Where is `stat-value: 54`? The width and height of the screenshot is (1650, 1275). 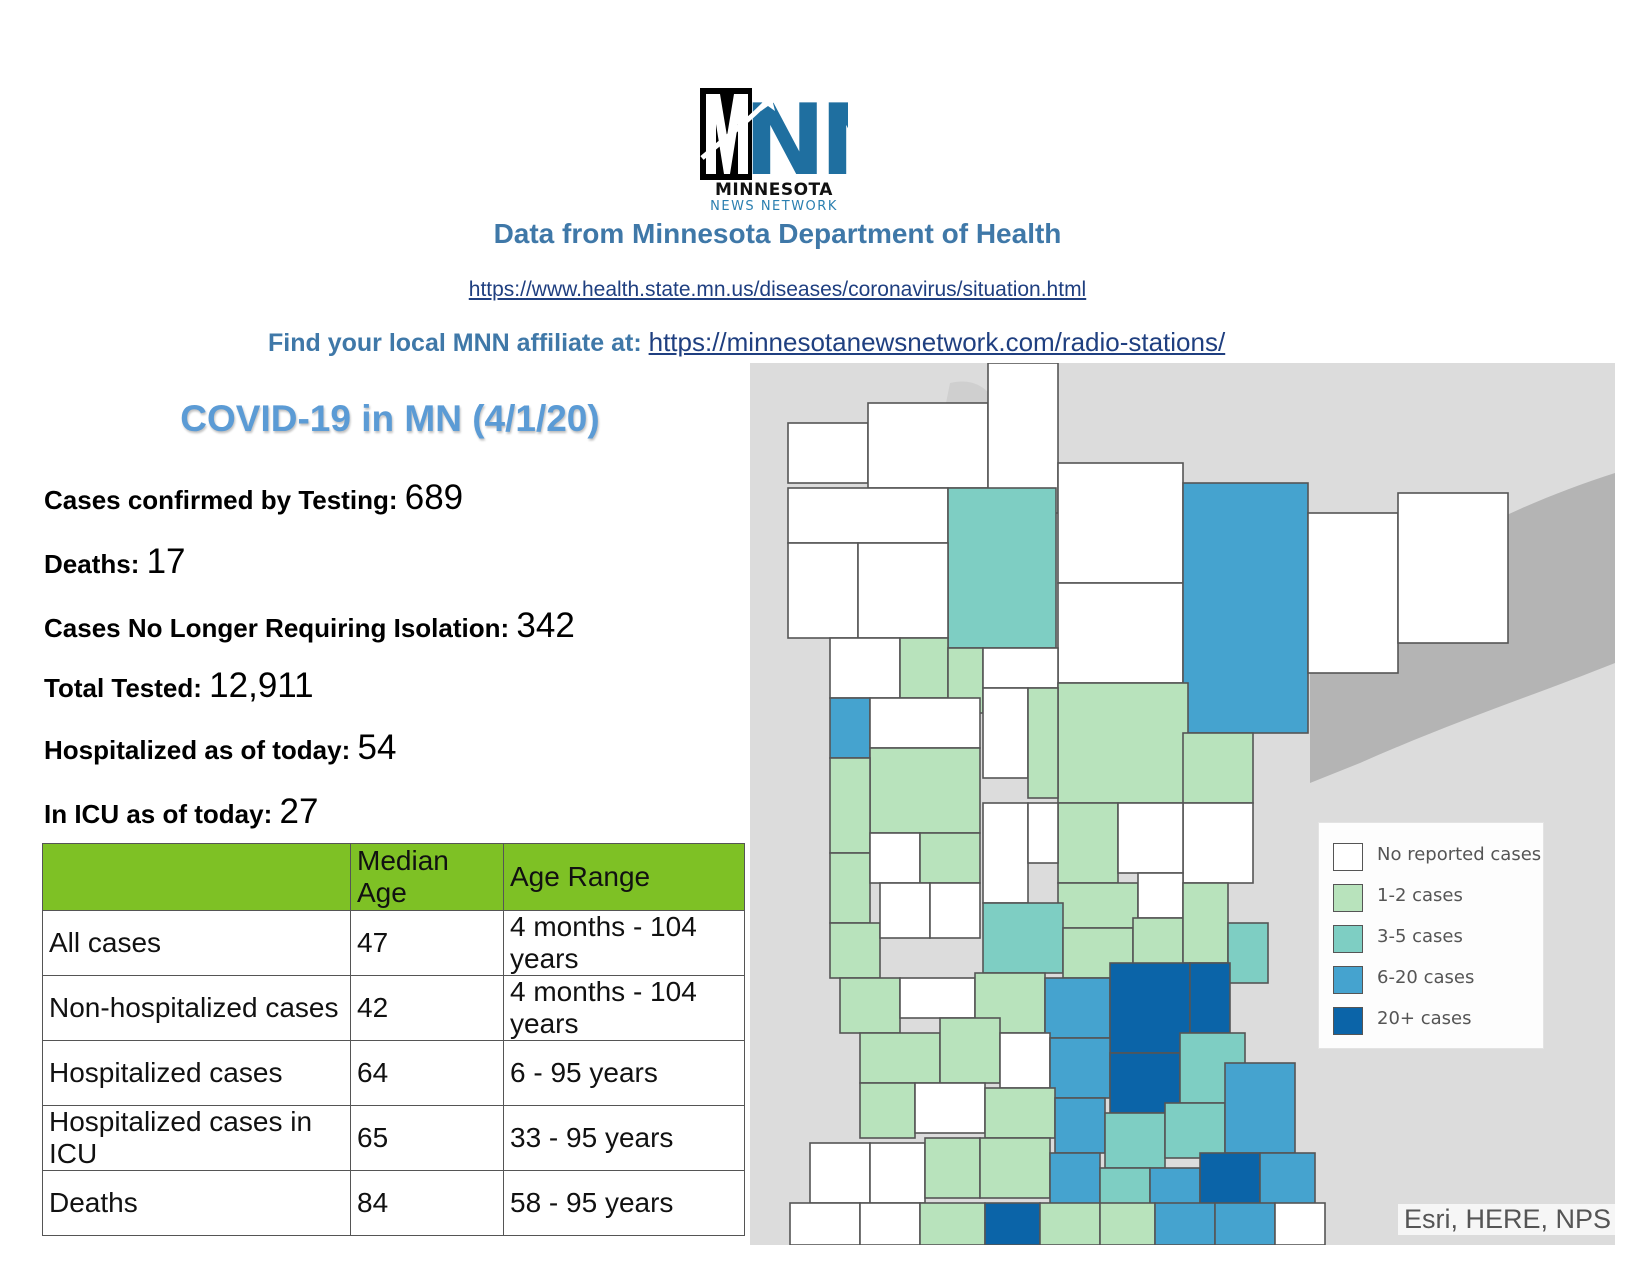
stat-value: 54 is located at coordinates (377, 747).